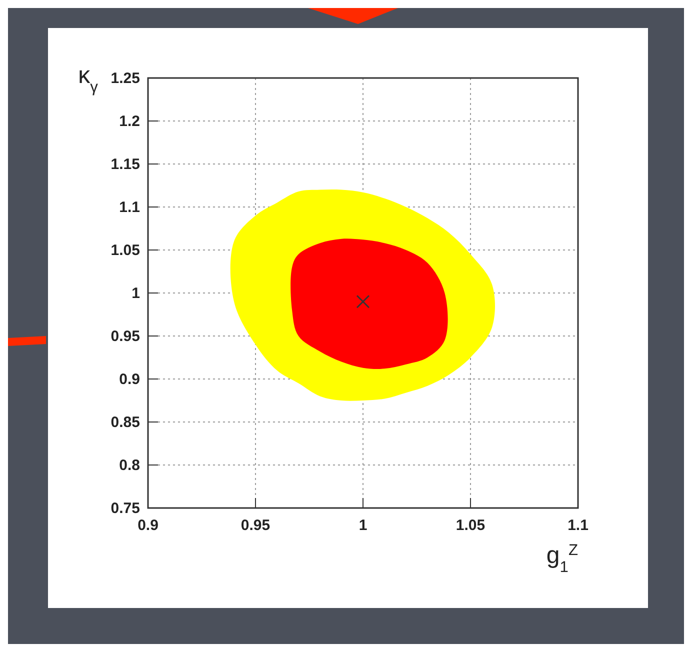 Image resolution: width=692 pixels, height=652 pixels. What do you see at coordinates (125, 164) in the screenshot?
I see `y-tick-label: 1.15` at bounding box center [125, 164].